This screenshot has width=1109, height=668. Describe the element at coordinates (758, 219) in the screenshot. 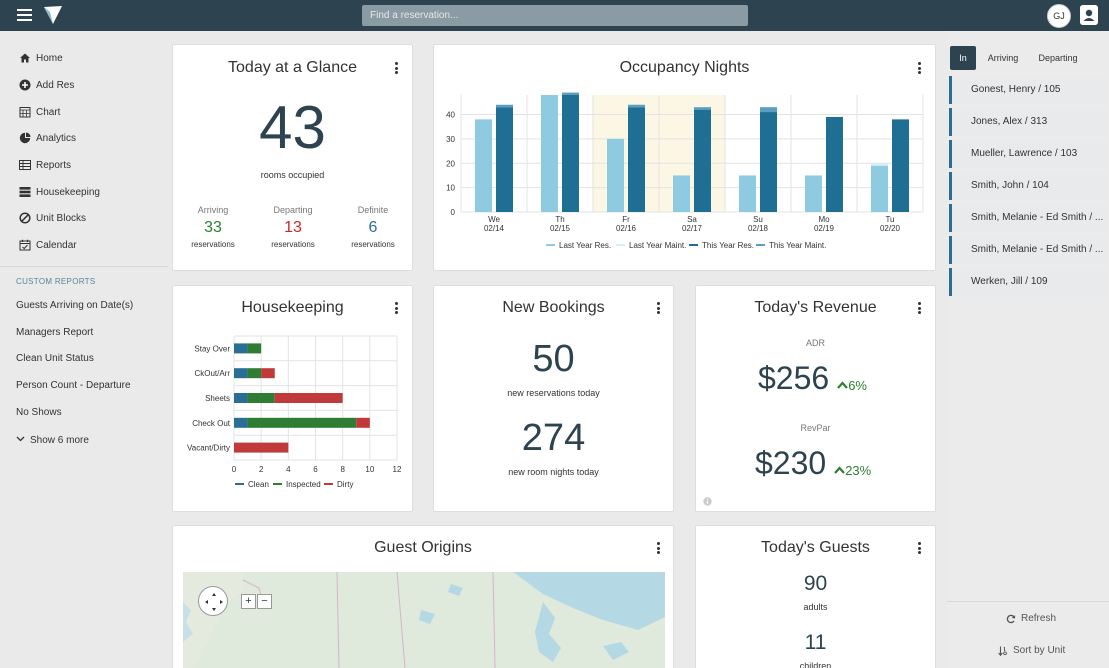

I see `x-tick-label: Su` at that location.